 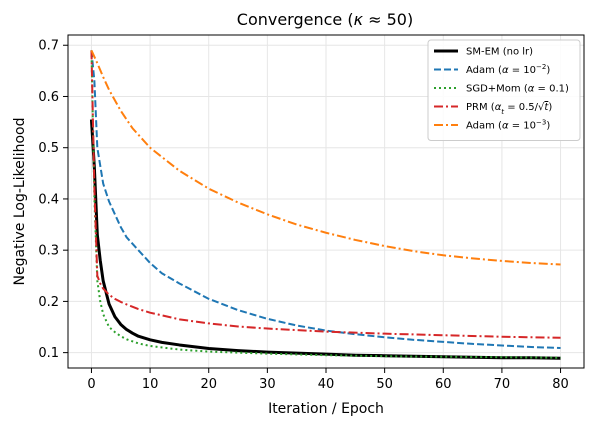 I want to click on y-tick-label: 0.5, so click(x=48, y=148).